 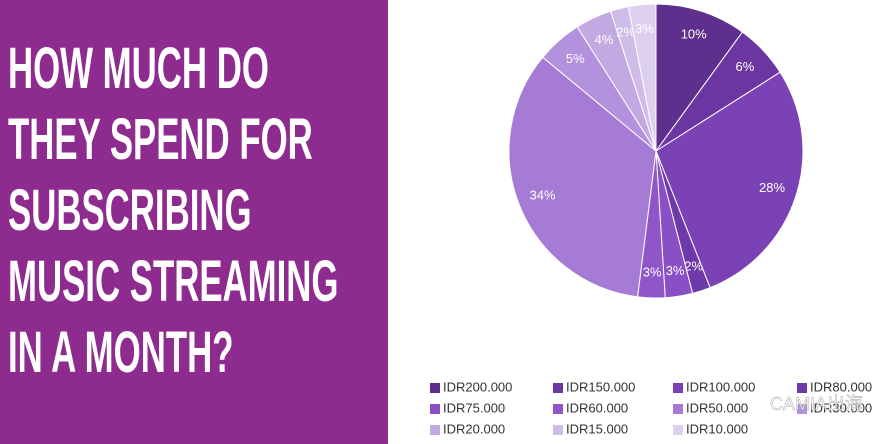 I want to click on slice-label: 4%, so click(x=604, y=39).